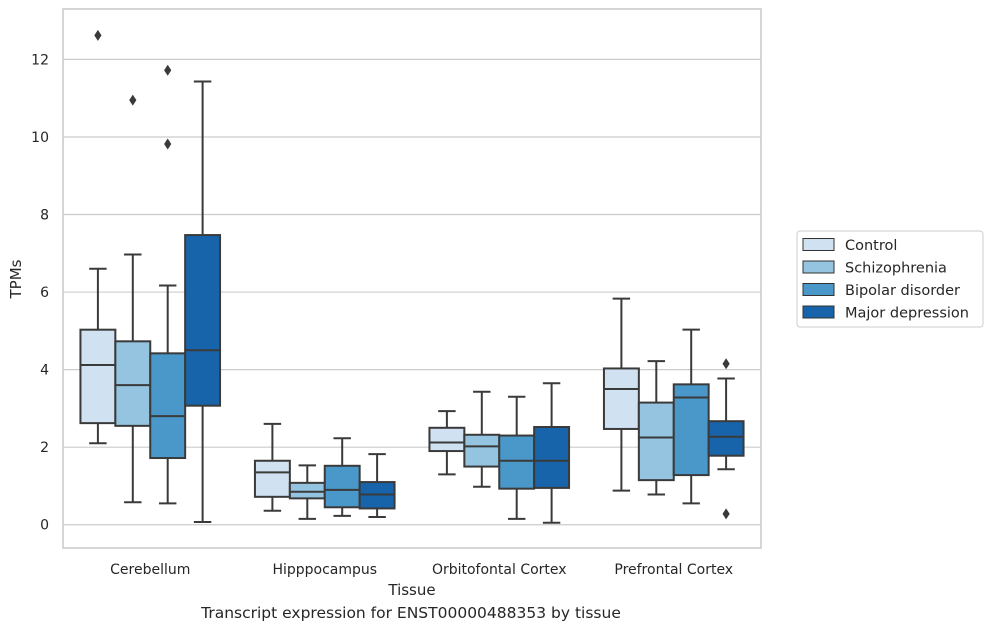  I want to click on y-axis-label: TPMs, so click(16, 279).